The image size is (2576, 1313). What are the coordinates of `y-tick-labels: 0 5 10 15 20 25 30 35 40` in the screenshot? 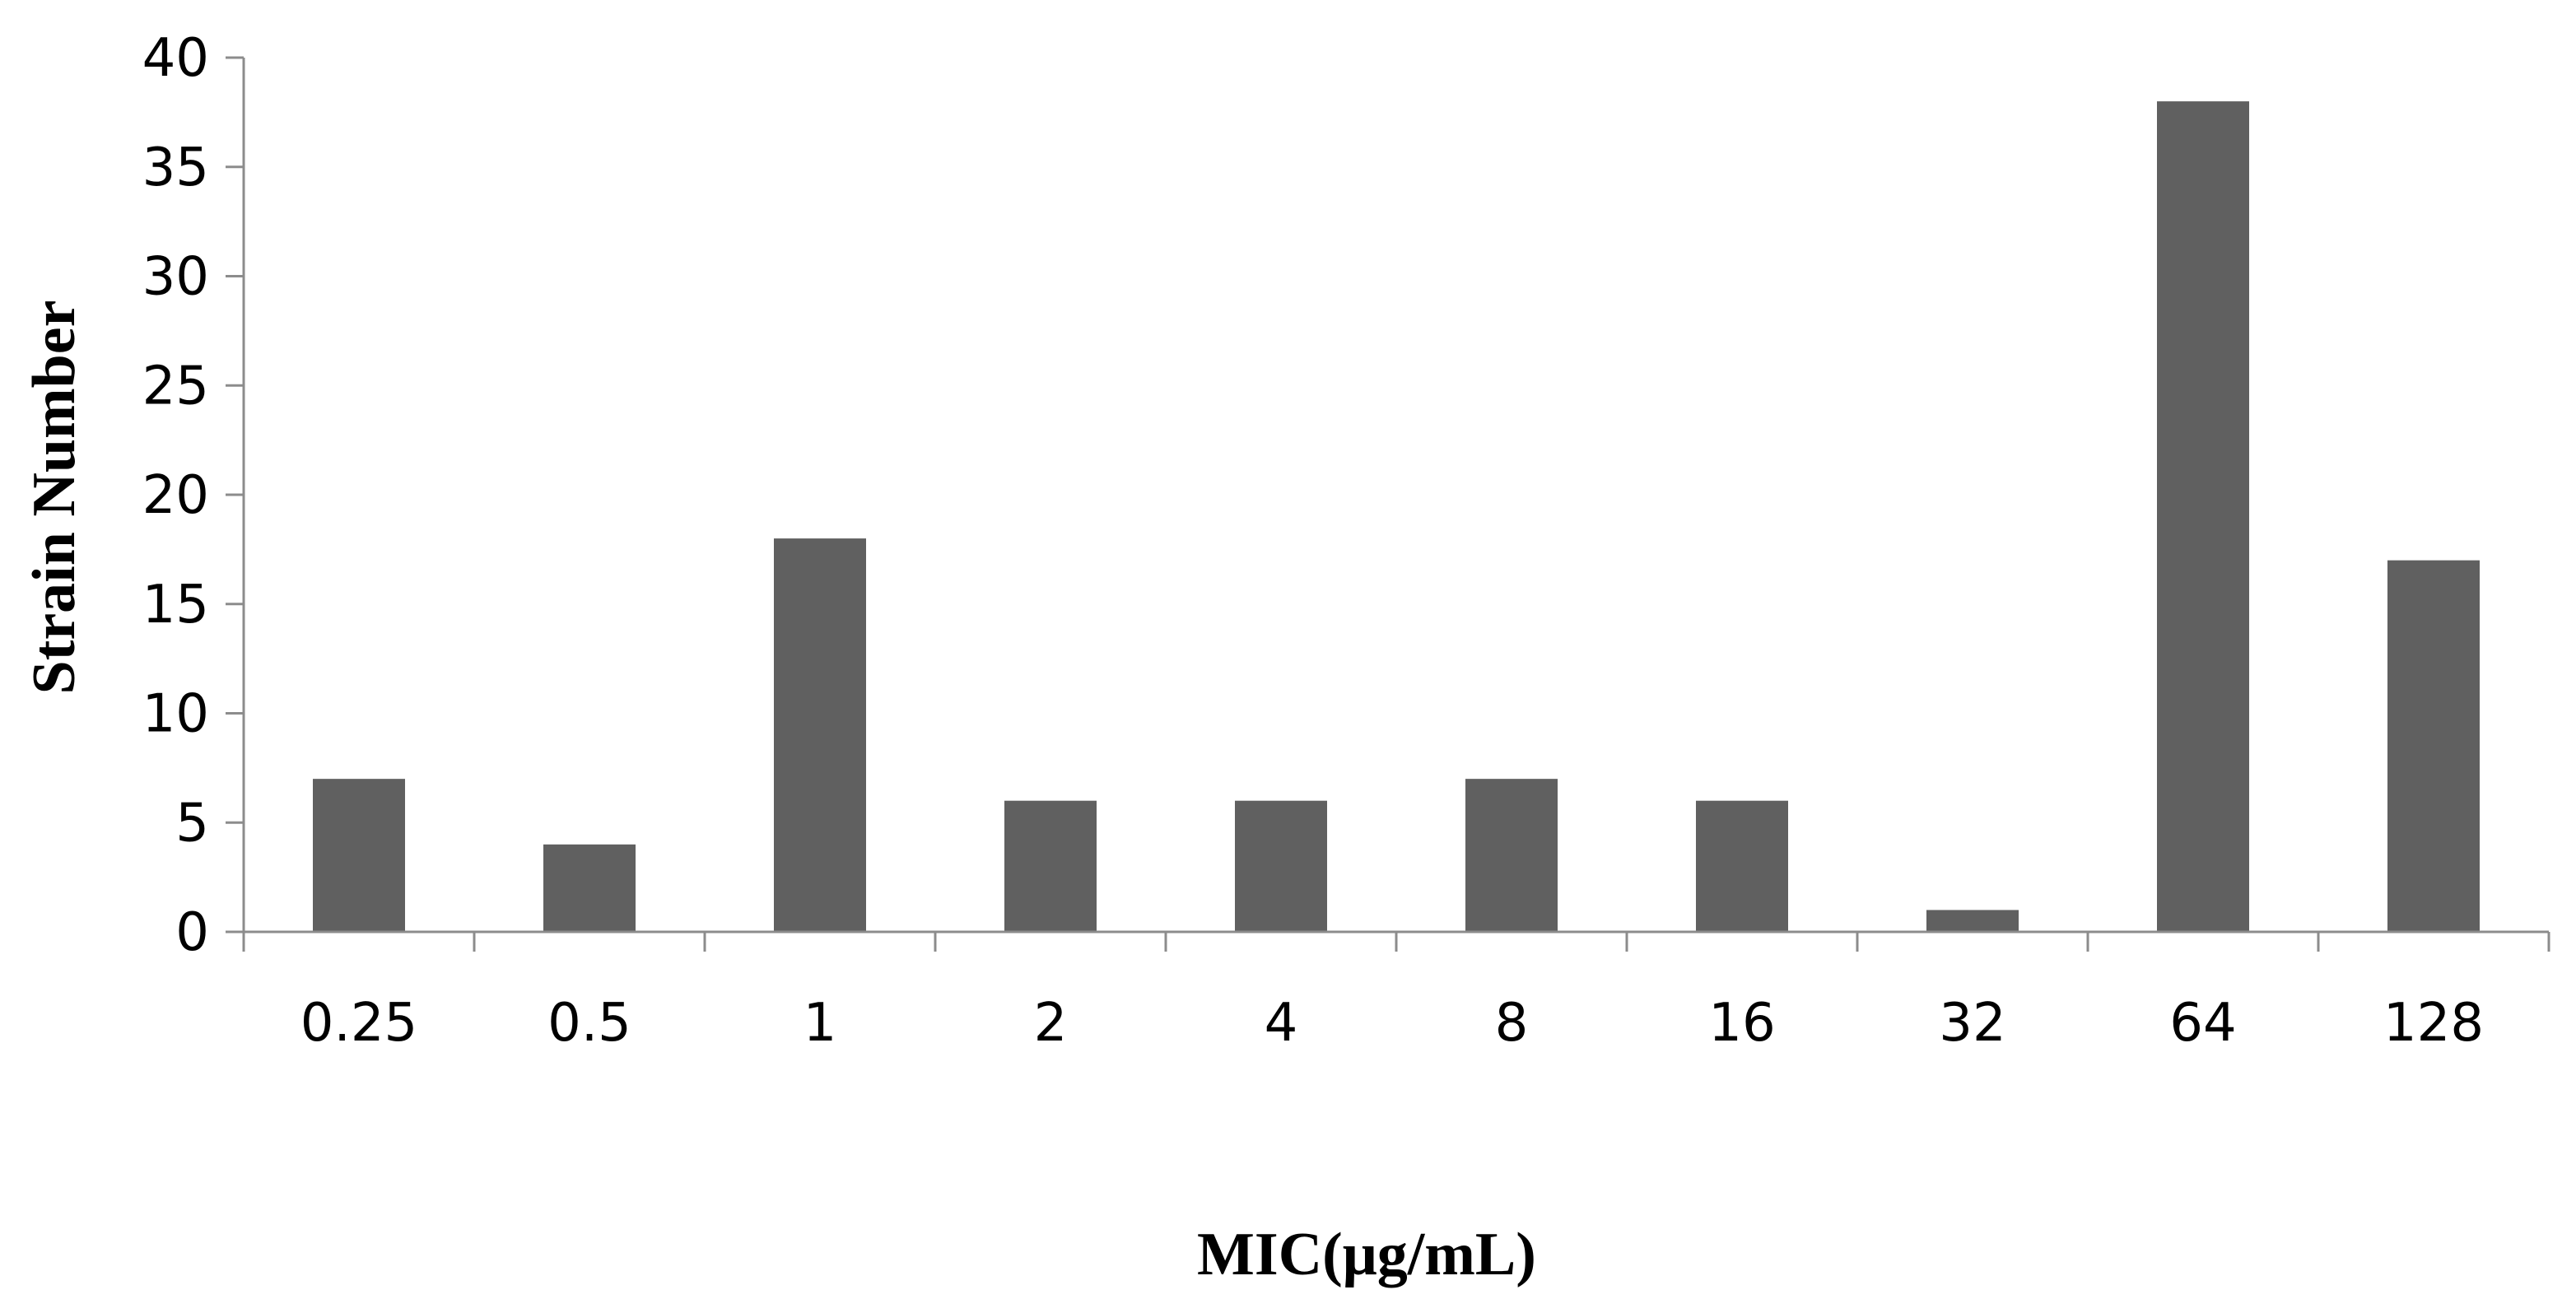 It's located at (175, 496).